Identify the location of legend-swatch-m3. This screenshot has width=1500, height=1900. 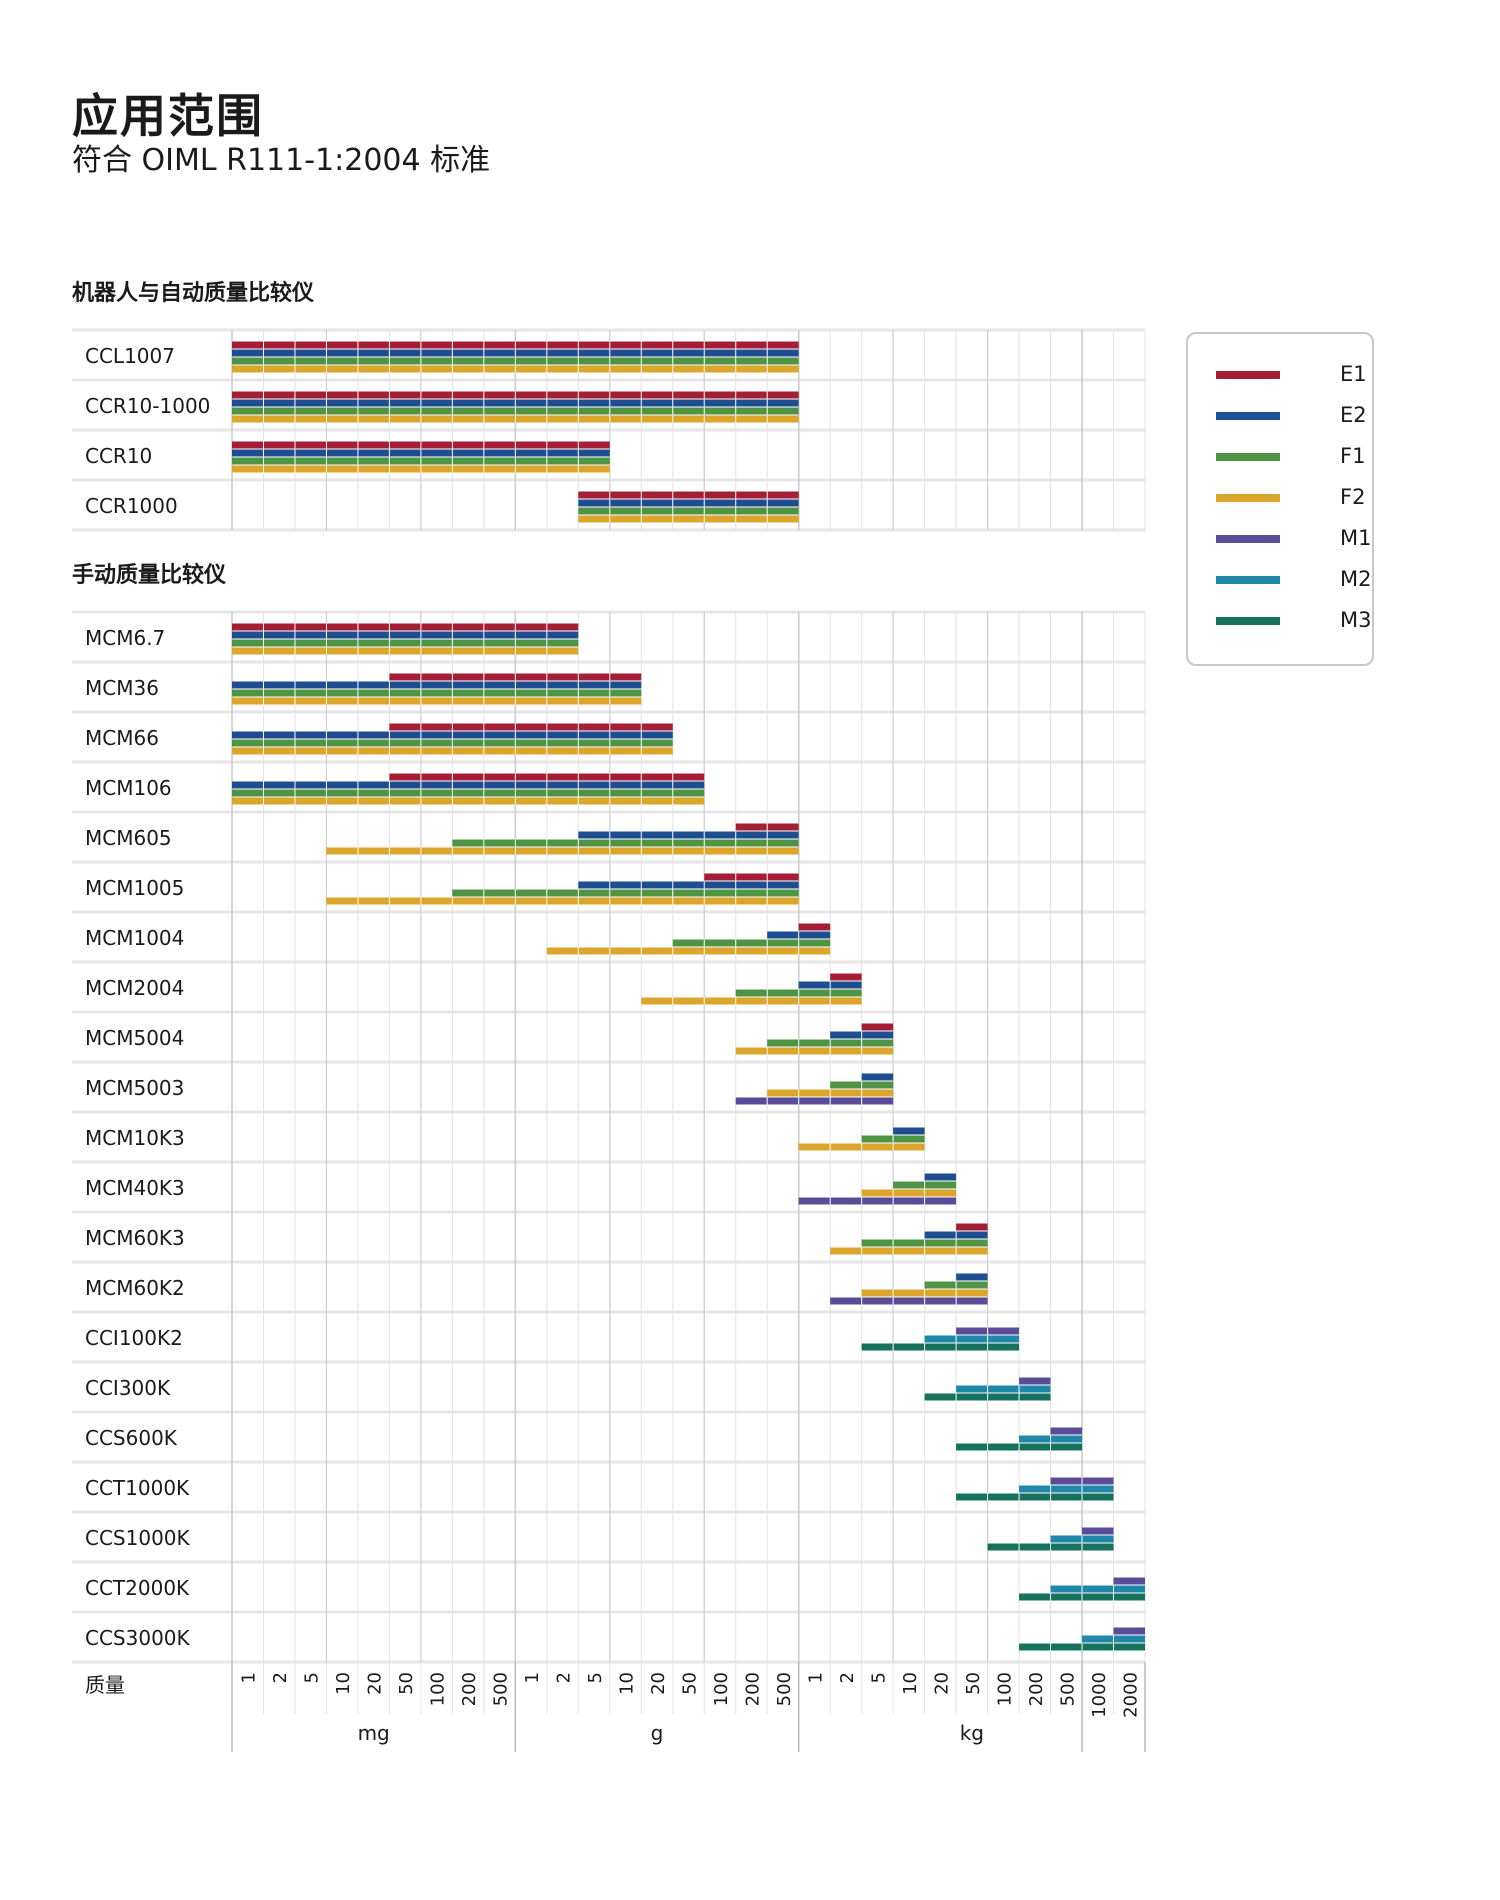
(1248, 621).